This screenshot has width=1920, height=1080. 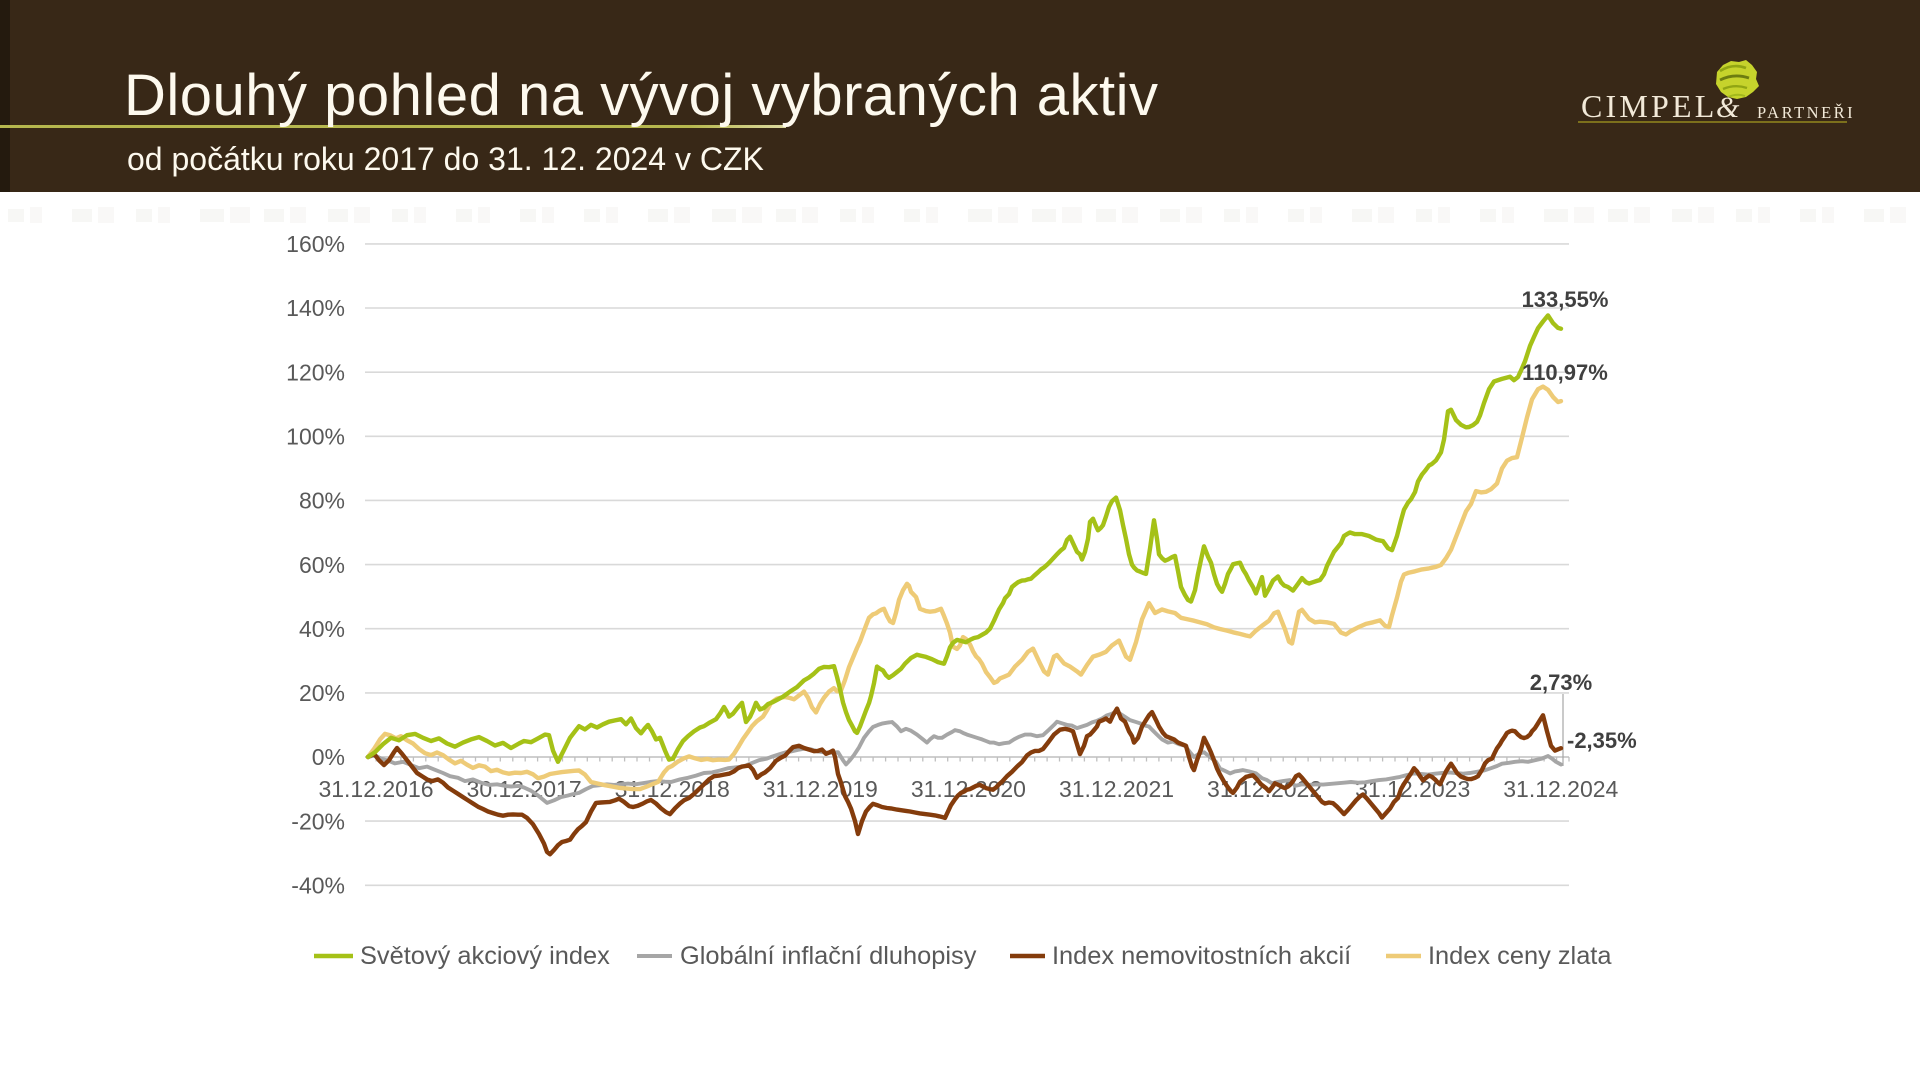 What do you see at coordinates (315, 244) in the screenshot?
I see `svg-text: 160%` at bounding box center [315, 244].